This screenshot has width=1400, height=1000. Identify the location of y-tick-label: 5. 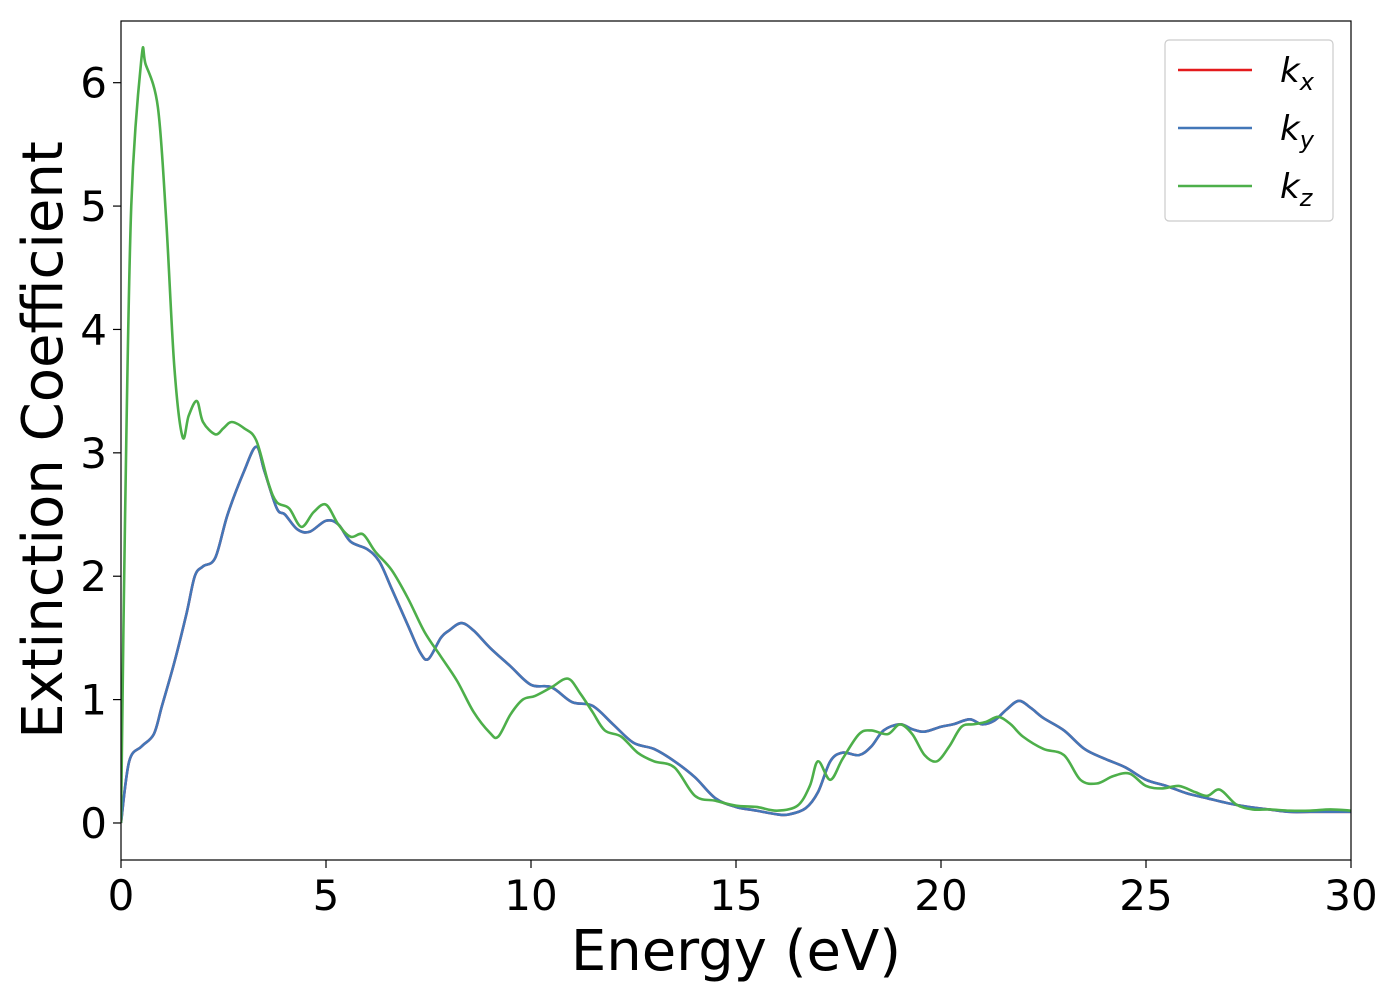
(93, 206).